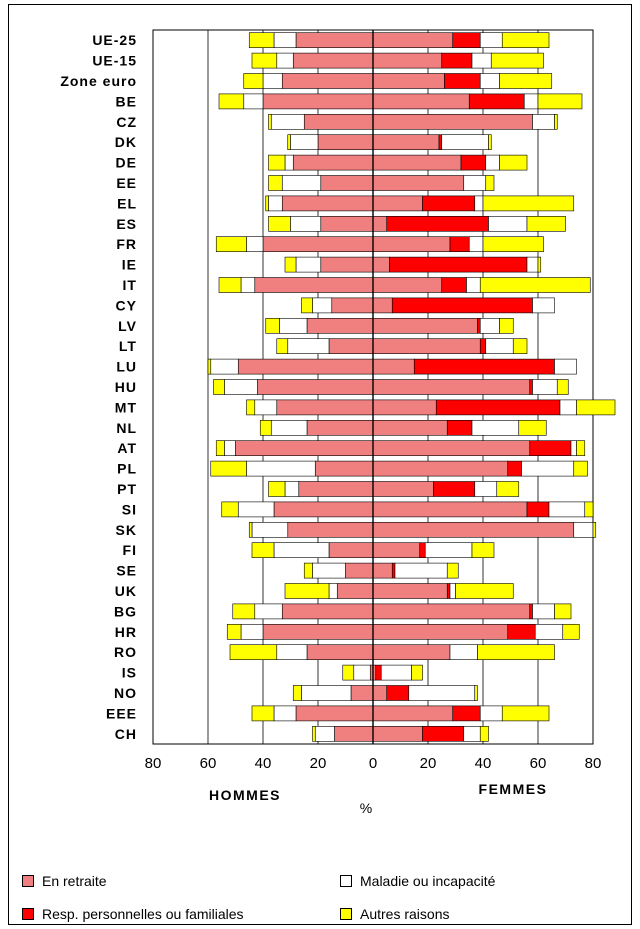  Describe the element at coordinates (129, 509) in the screenshot. I see `category-label: SI` at that location.